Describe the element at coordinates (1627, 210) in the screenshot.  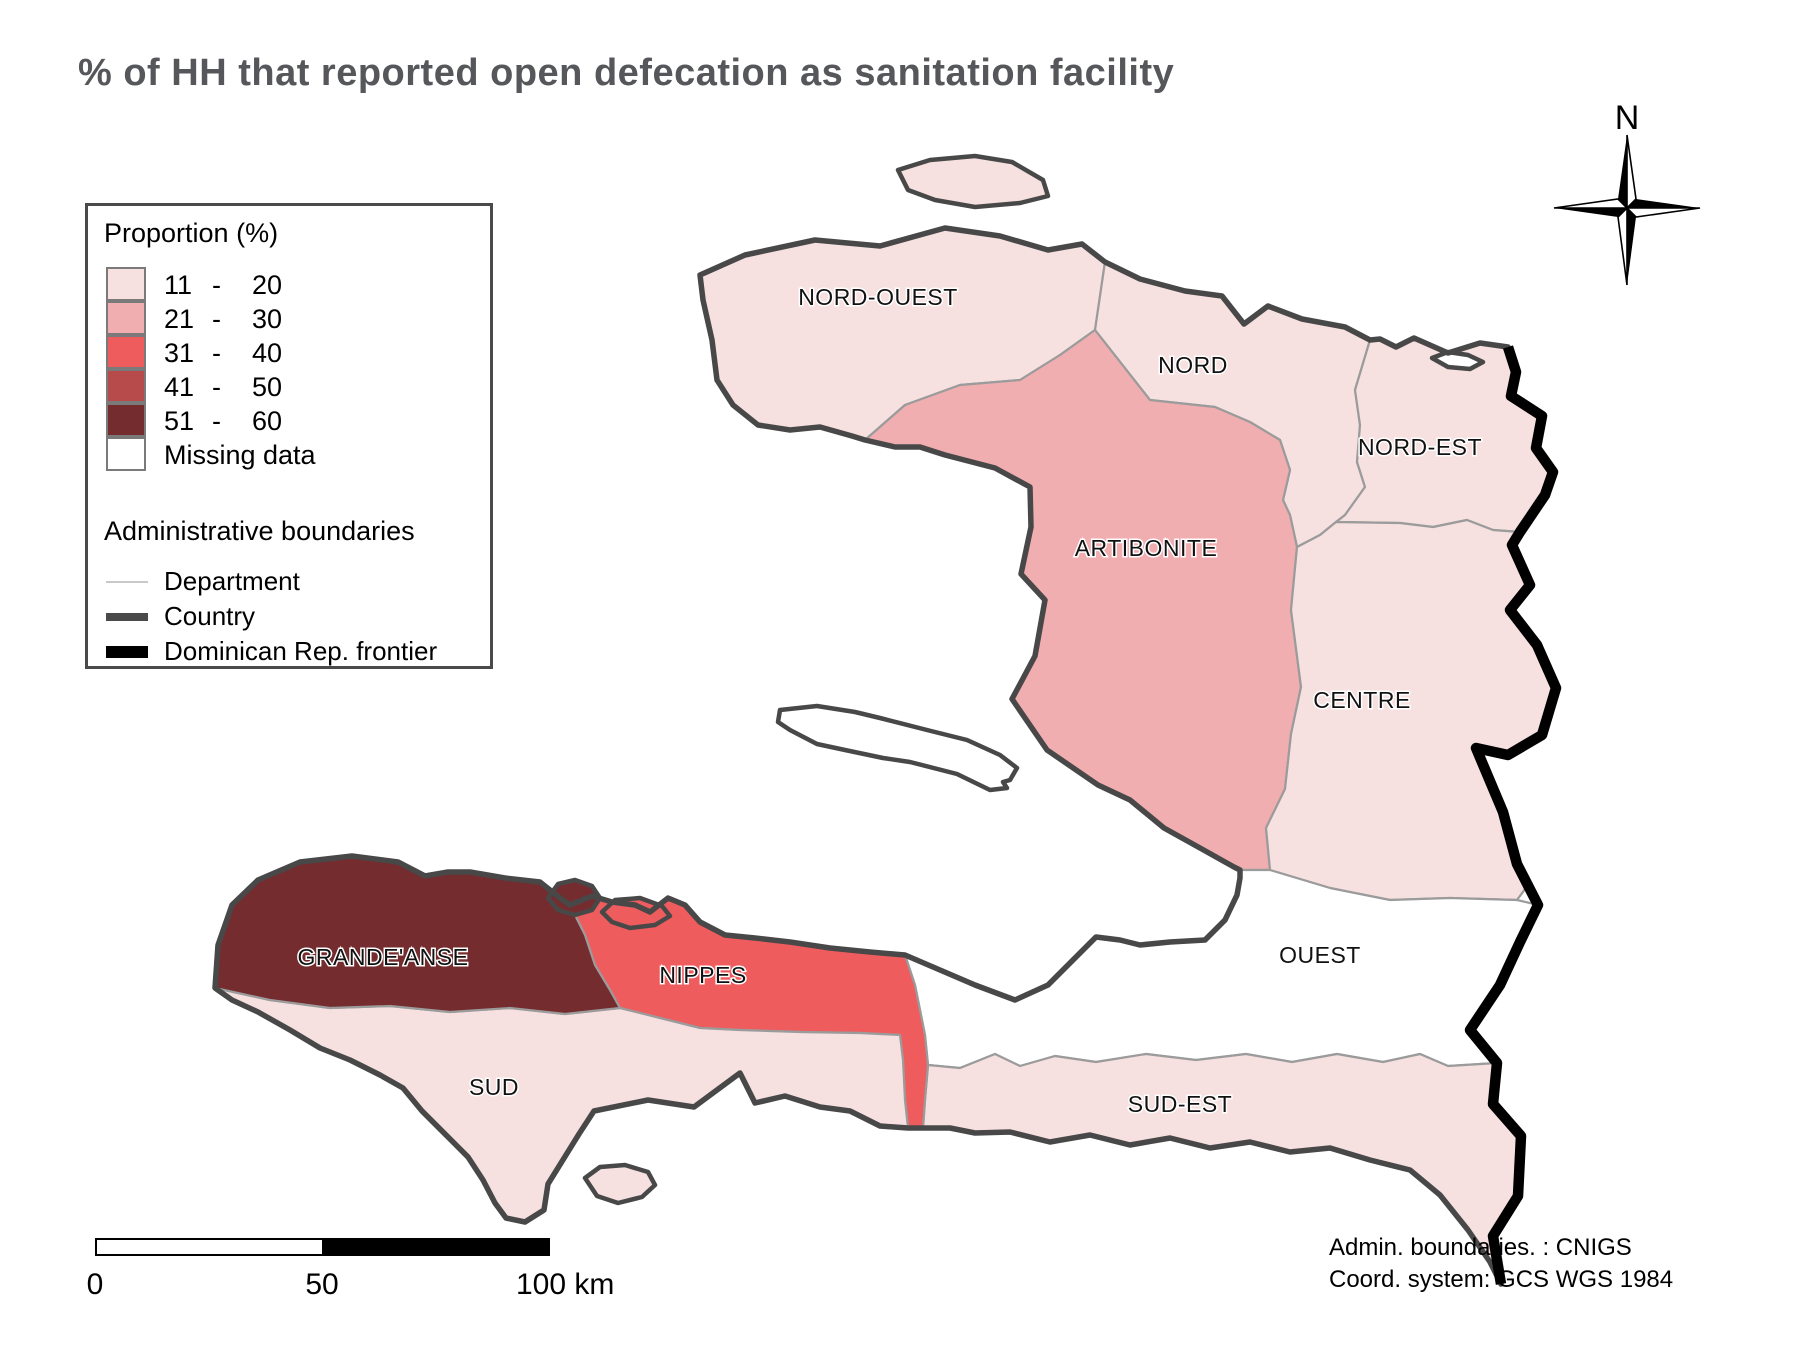
I see `compass-star-icon` at that location.